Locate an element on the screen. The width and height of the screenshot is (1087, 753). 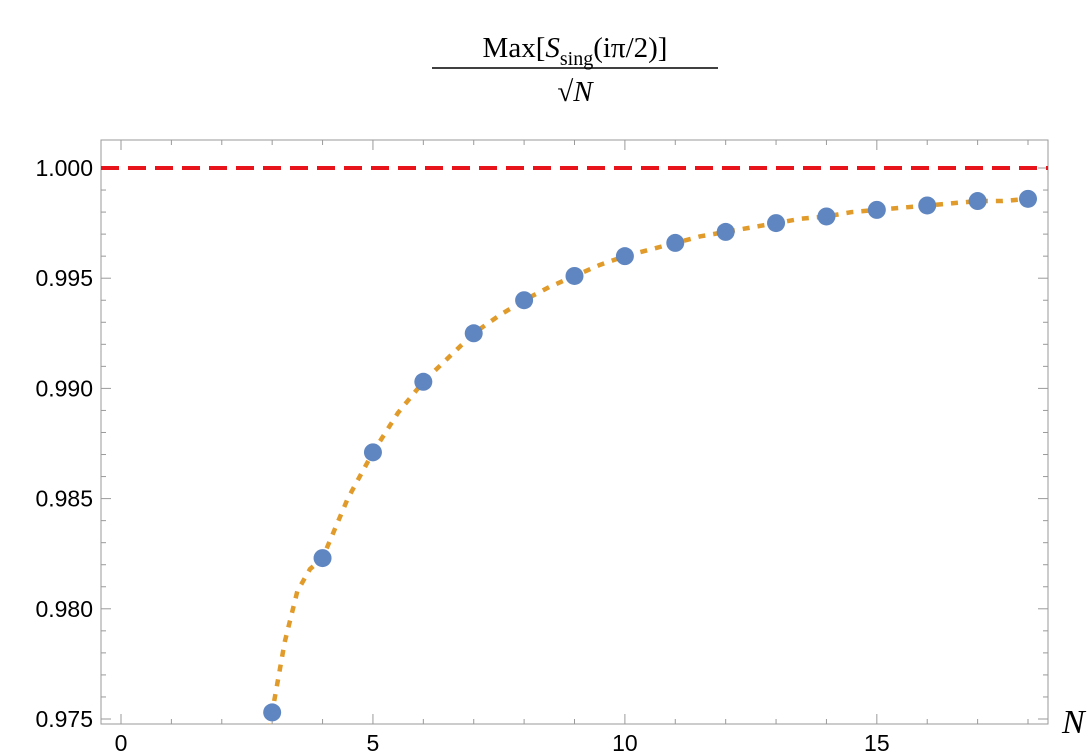
x-axis-tick-labels: 0 5 10 15 is located at coordinates (502, 741).